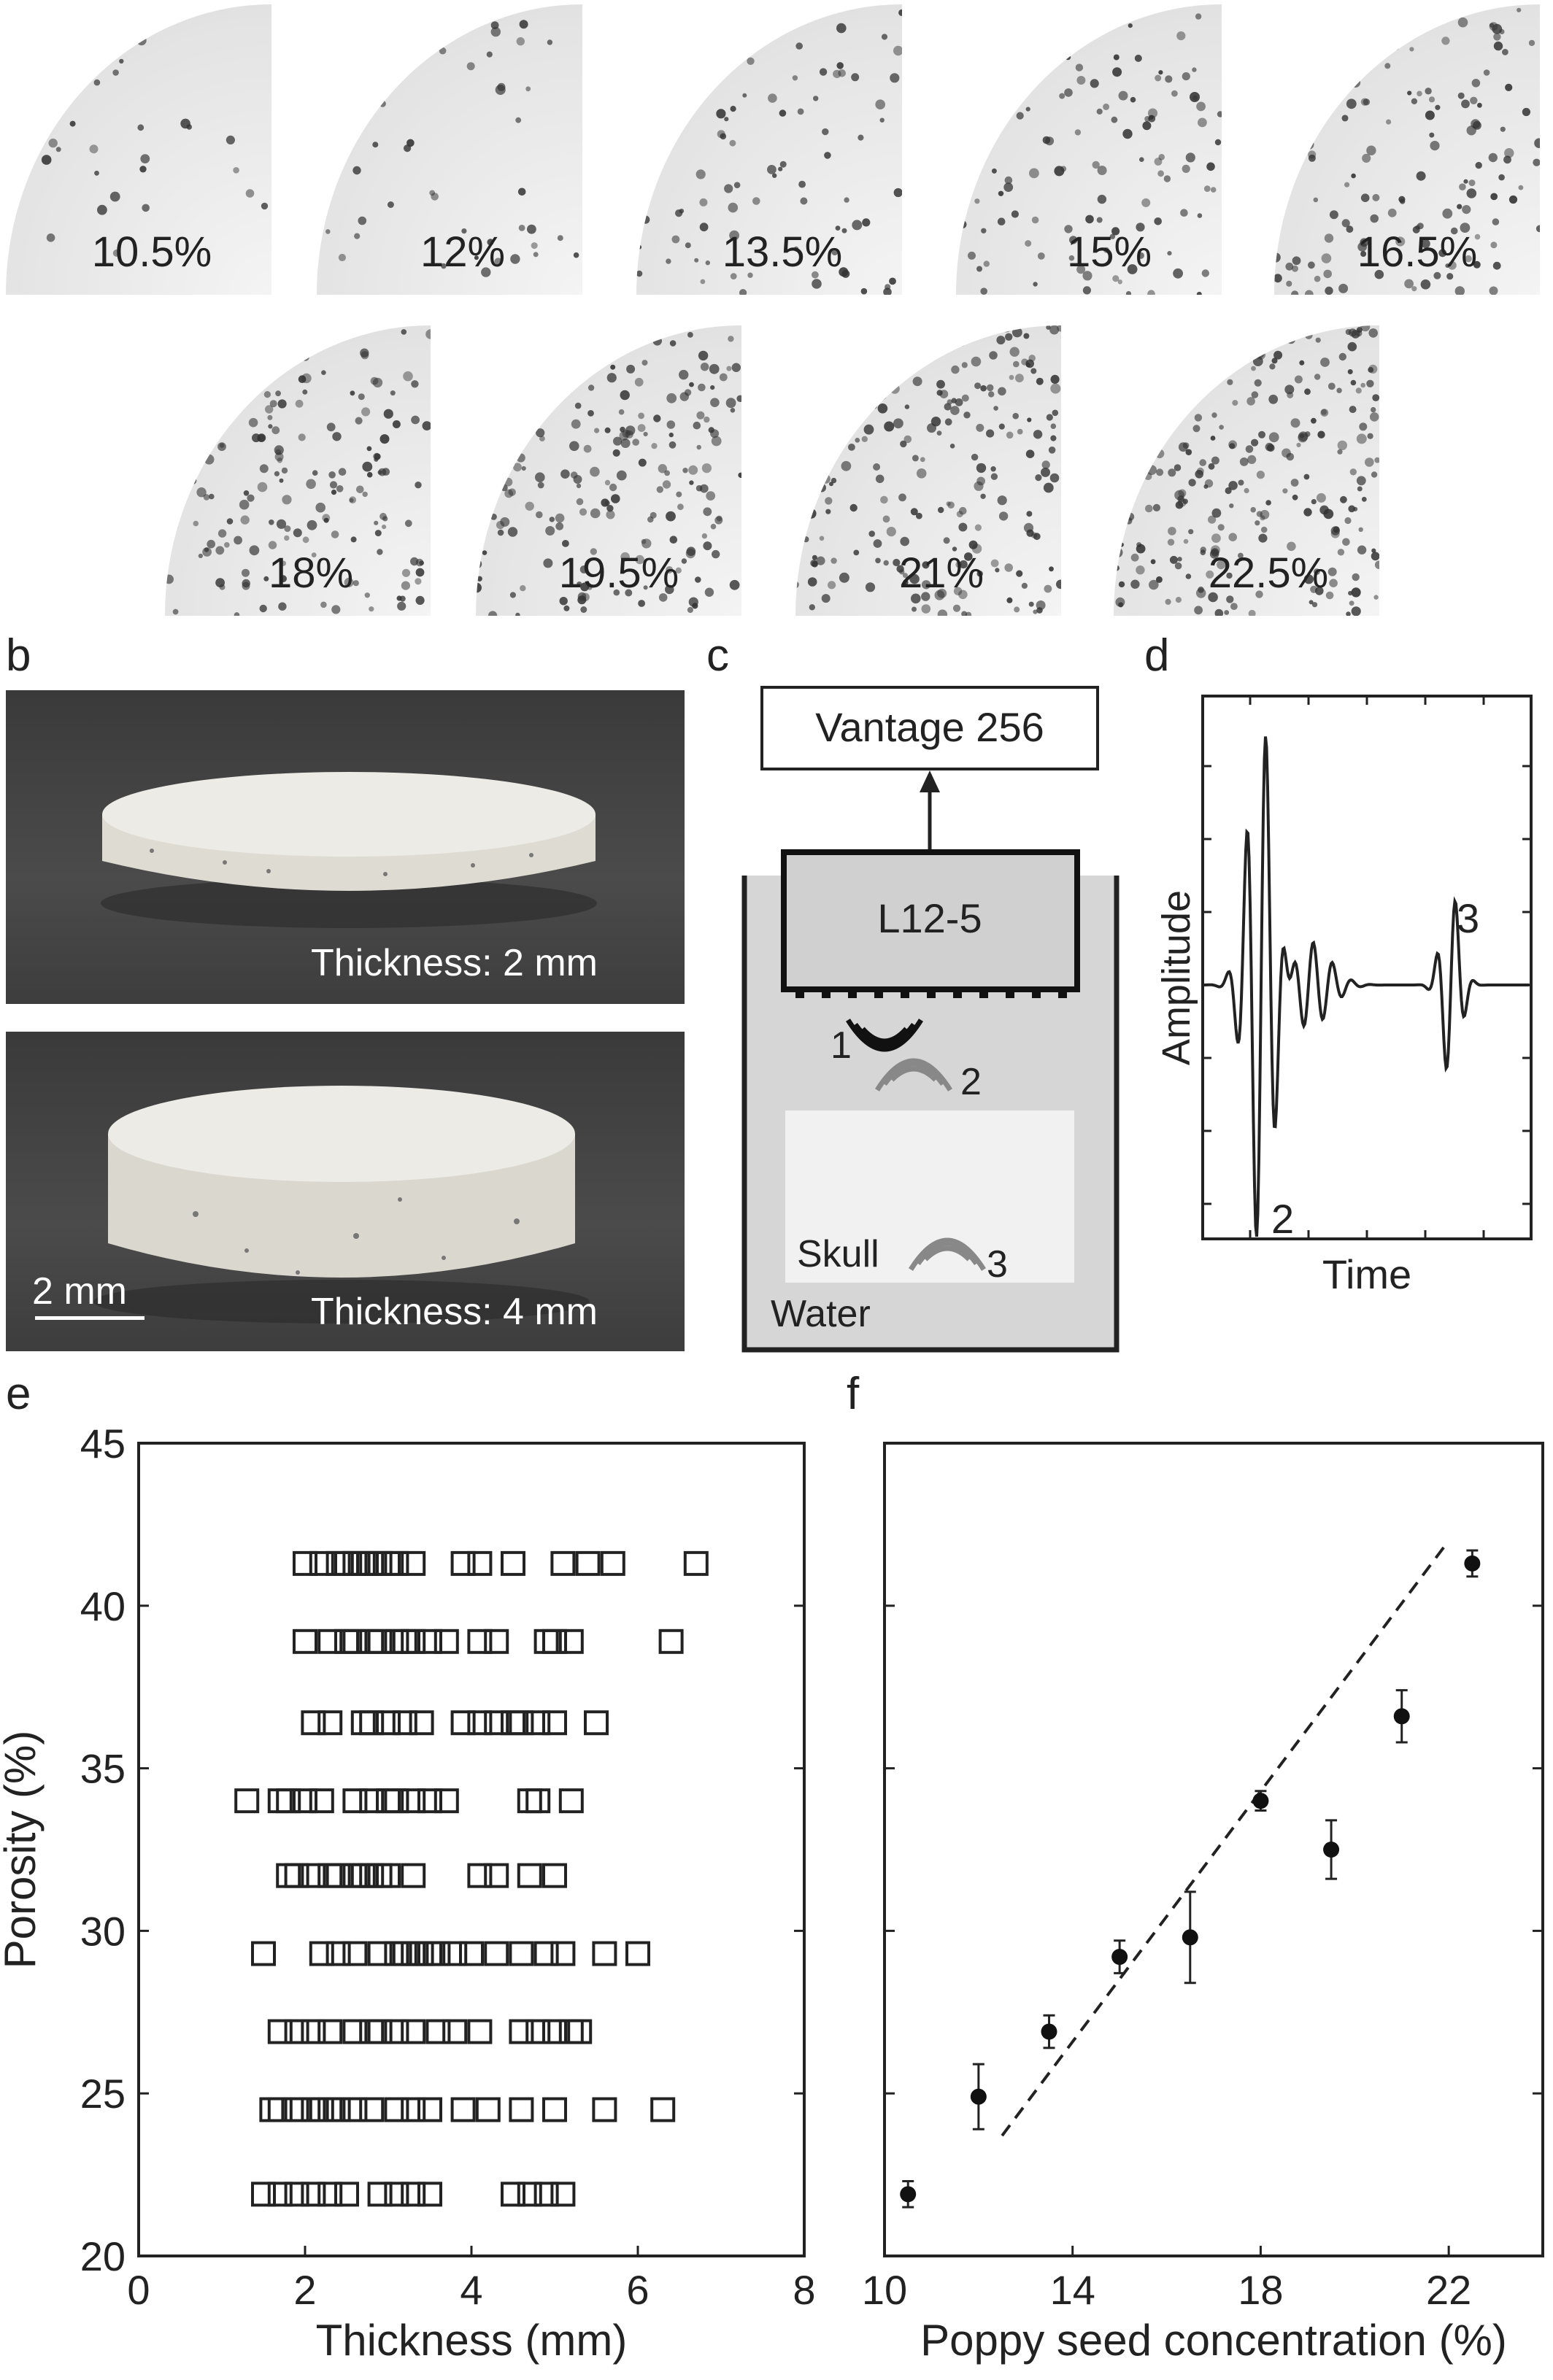 This screenshot has height=2380, width=1553. I want to click on panel-d-waveform: 2 3 Amplitude Time, so click(1344, 996).